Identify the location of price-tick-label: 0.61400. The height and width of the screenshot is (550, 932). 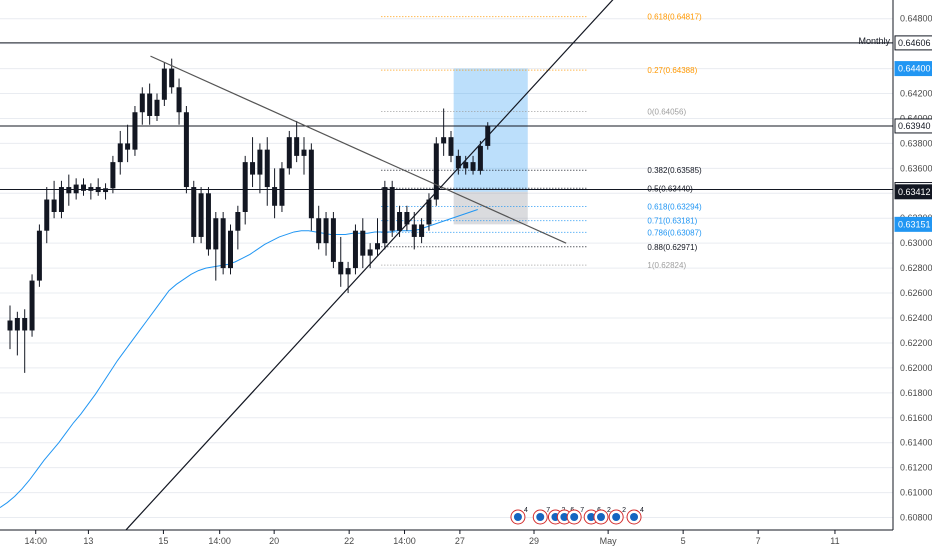
(916, 443).